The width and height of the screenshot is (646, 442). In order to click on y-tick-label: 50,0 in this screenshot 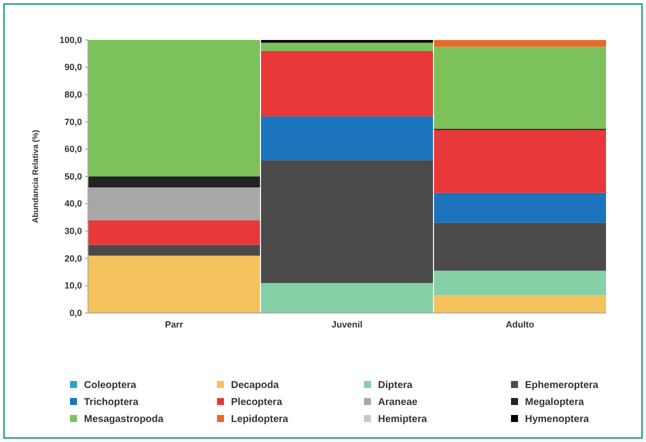, I will do `click(73, 176)`.